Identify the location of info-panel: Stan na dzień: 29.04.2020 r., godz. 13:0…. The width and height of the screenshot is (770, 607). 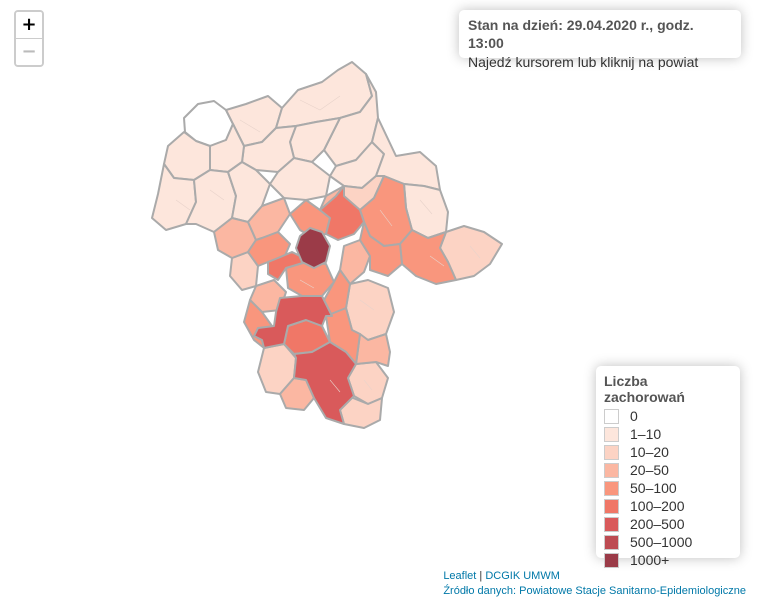
(600, 40).